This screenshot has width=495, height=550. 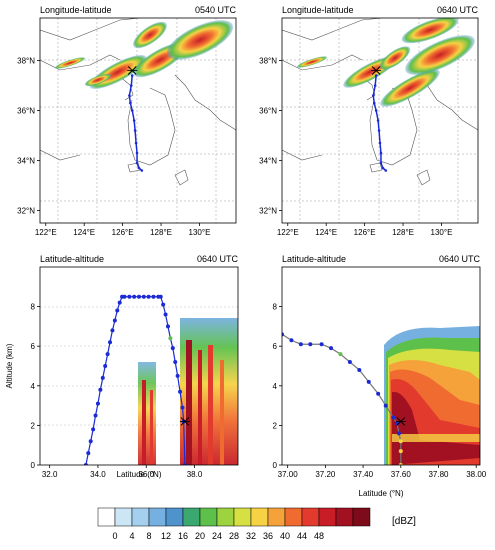 What do you see at coordinates (319, 536) in the screenshot?
I see `colorbar-tick-label: 48` at bounding box center [319, 536].